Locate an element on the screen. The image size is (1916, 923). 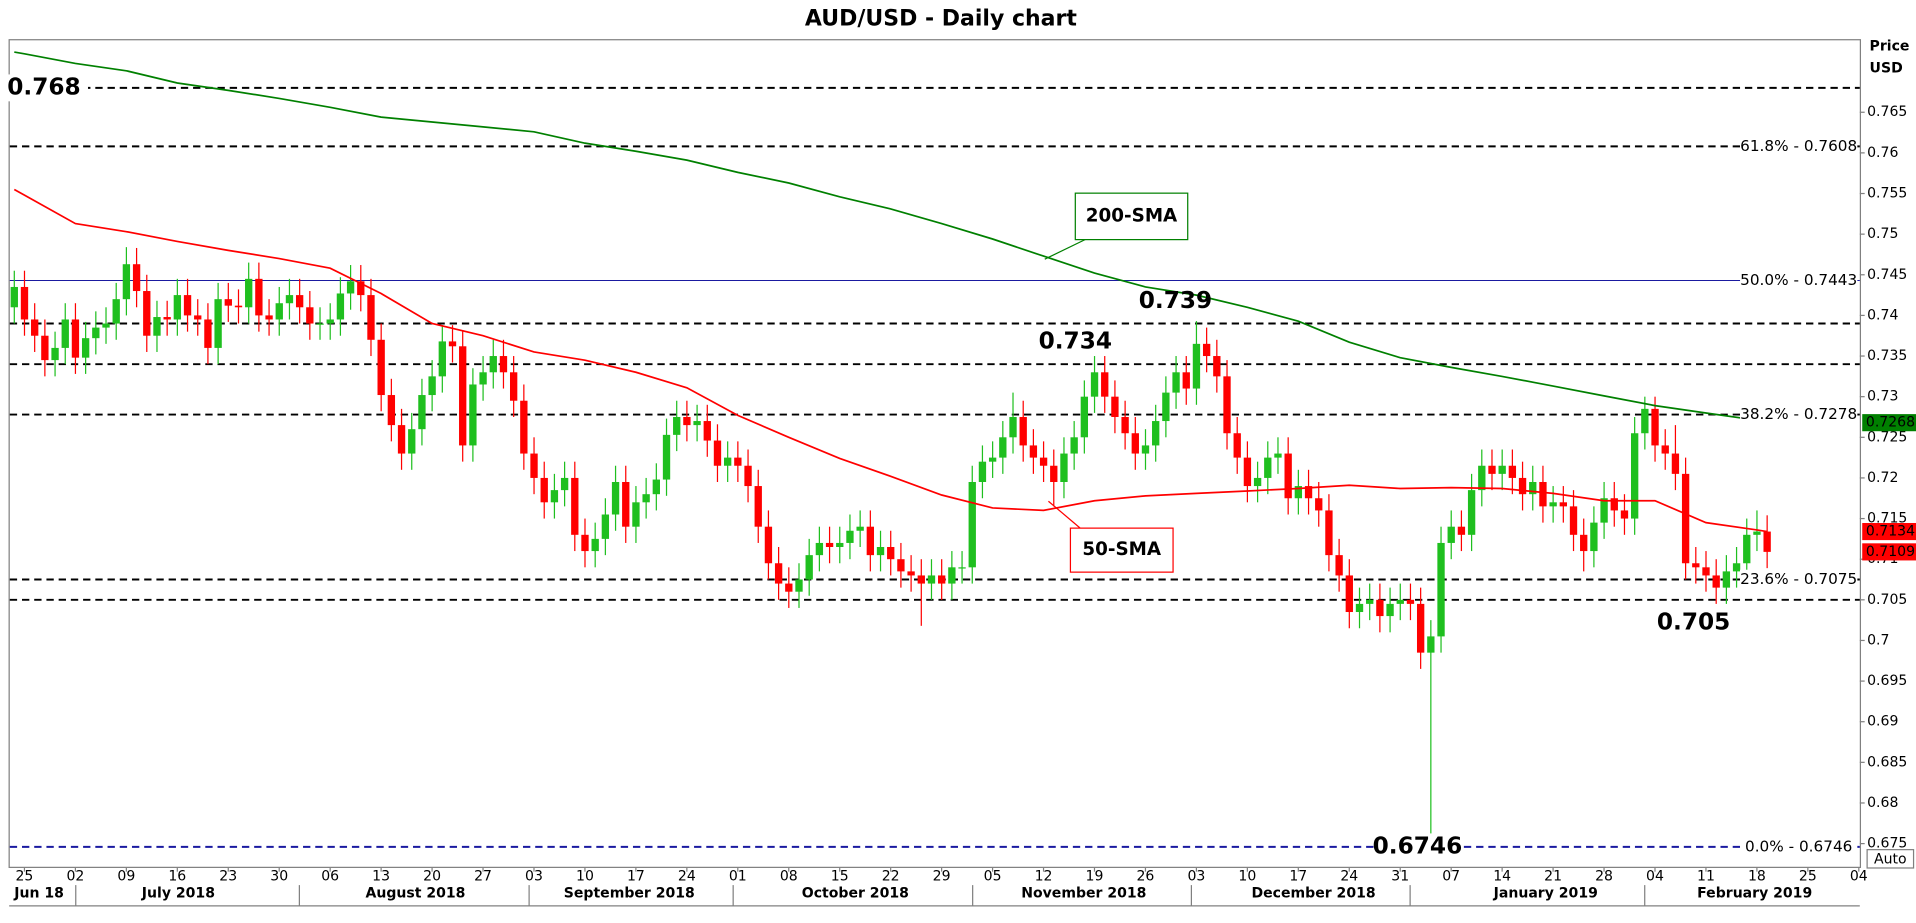
y-tick-label: 0.74 is located at coordinates (1882, 315).